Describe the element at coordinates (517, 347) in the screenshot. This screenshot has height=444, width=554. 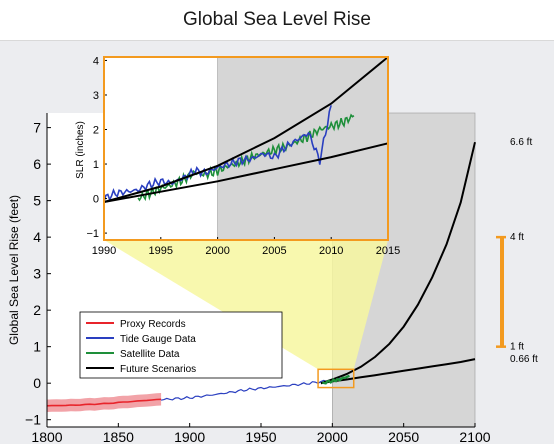
I see `right-annotation-label: 1 ft` at that location.